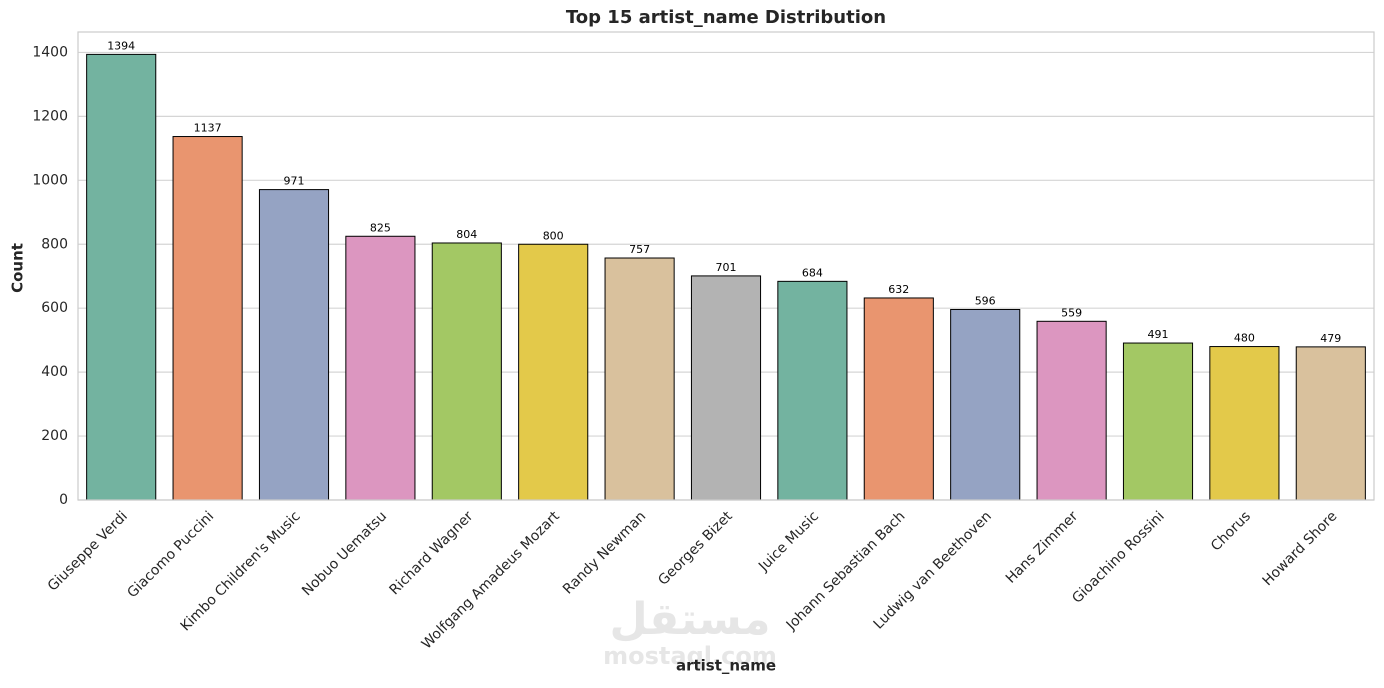 The image size is (1384, 688). Describe the element at coordinates (690, 656) in the screenshot. I see `watermark: mostaql.com` at that location.